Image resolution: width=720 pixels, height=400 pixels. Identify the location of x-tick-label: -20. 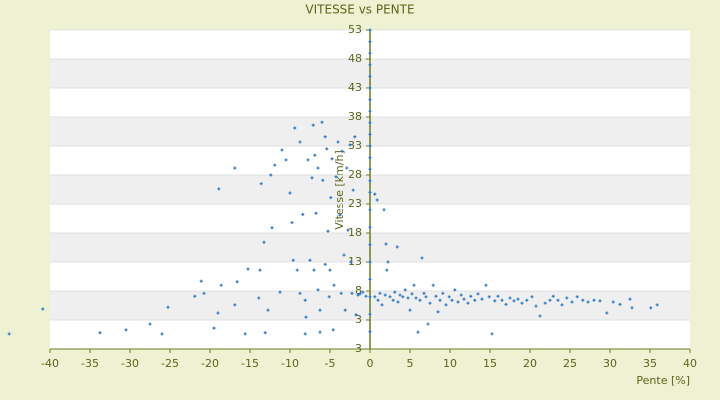
(210, 363).